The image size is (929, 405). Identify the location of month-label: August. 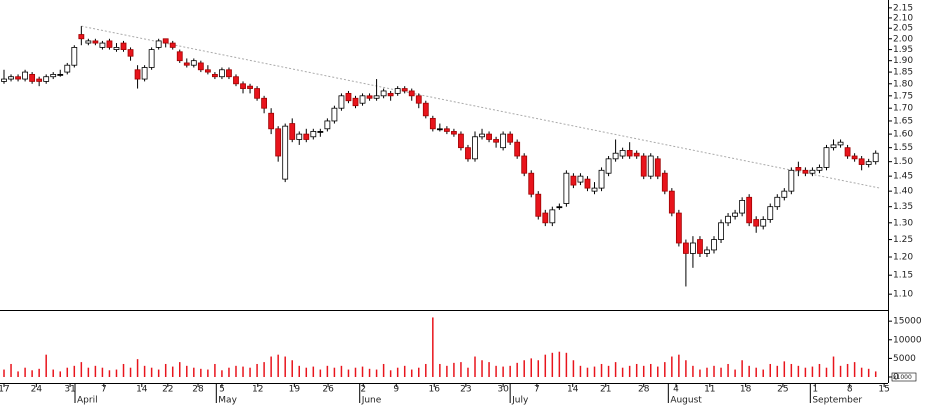
(686, 400).